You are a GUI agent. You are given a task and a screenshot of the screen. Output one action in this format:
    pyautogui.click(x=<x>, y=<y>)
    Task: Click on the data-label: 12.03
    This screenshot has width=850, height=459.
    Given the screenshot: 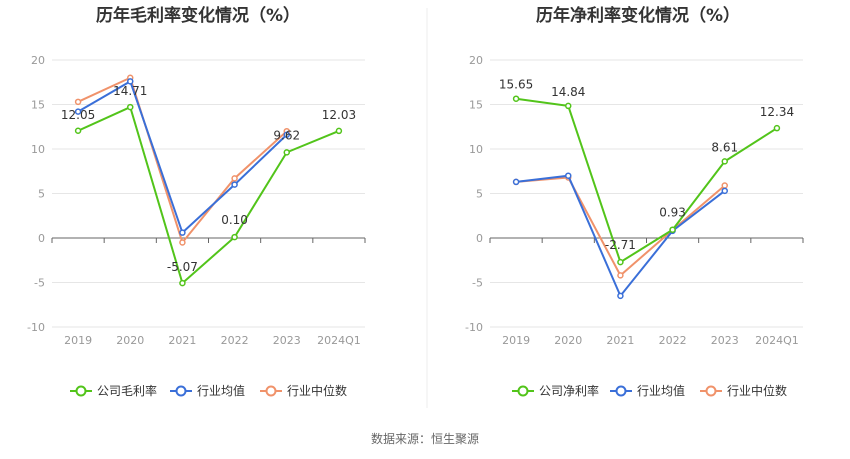 What is the action you would take?
    pyautogui.click(x=339, y=115)
    